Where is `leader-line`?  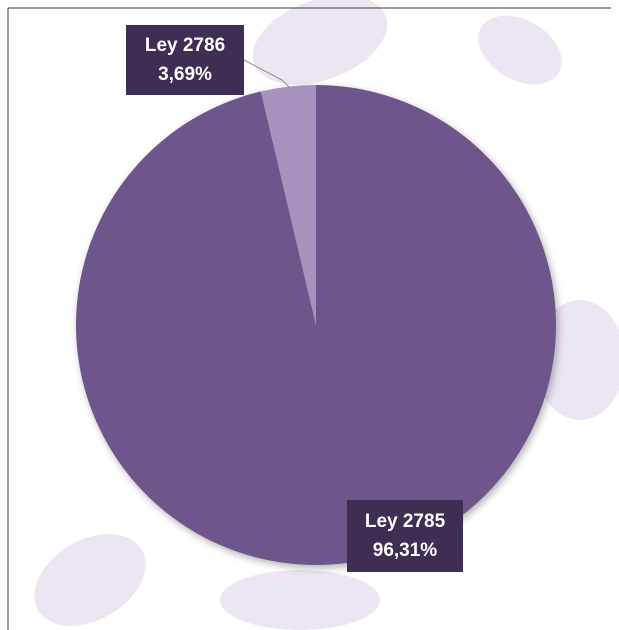
leader-line is located at coordinates (267, 74).